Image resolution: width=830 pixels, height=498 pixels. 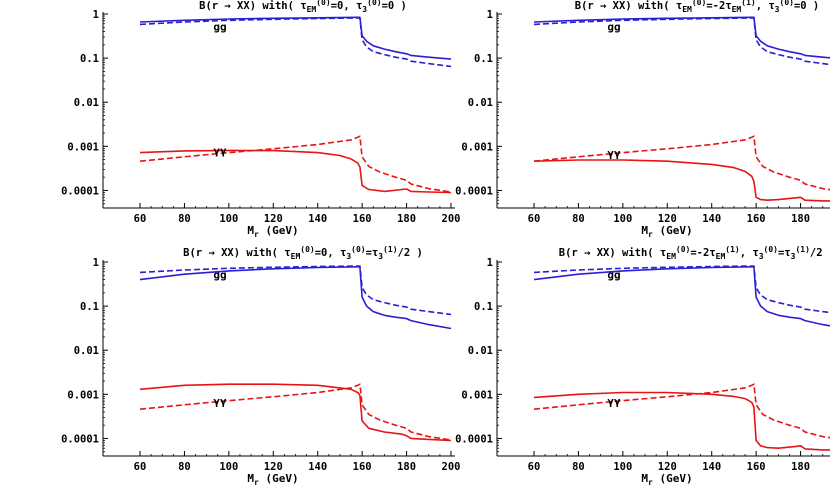 I want to click on chart-title: B(r → XX) with( τEM(0)=0, τ3(0)=0 ), so click(x=303, y=7).